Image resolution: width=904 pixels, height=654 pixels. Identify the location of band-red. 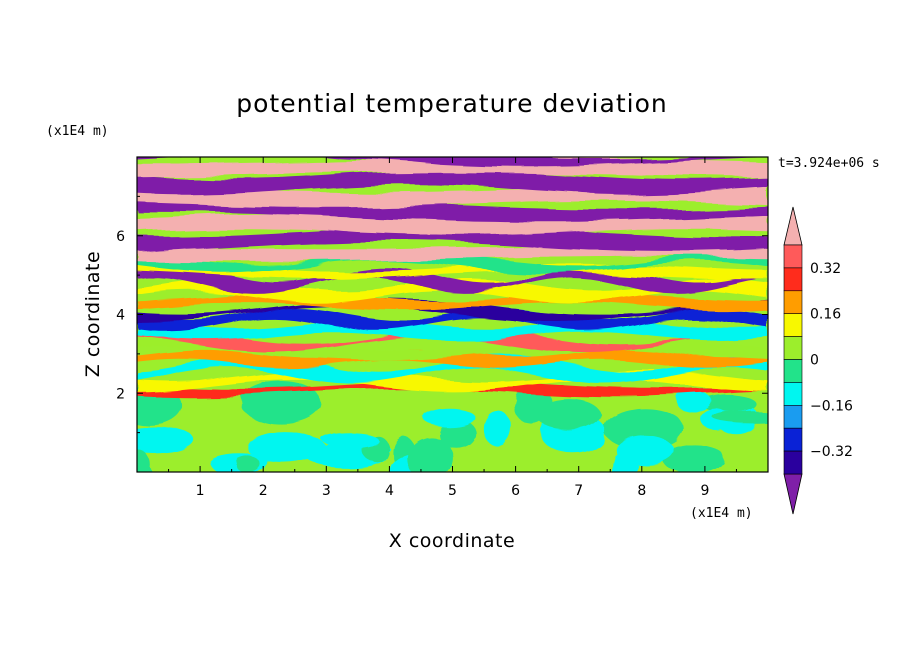
(452, 340).